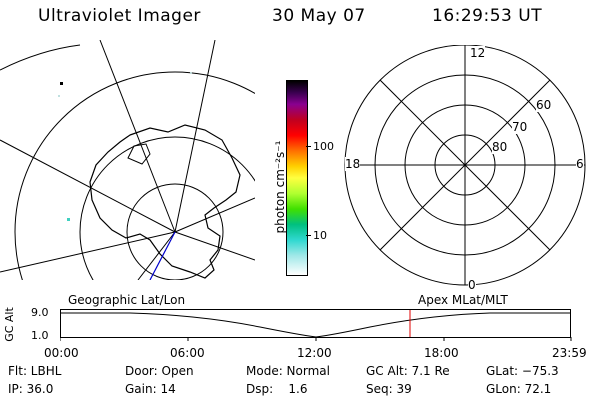 This screenshot has width=600, height=400. I want to click on timeline-y-label: GC Alt, so click(9, 324).